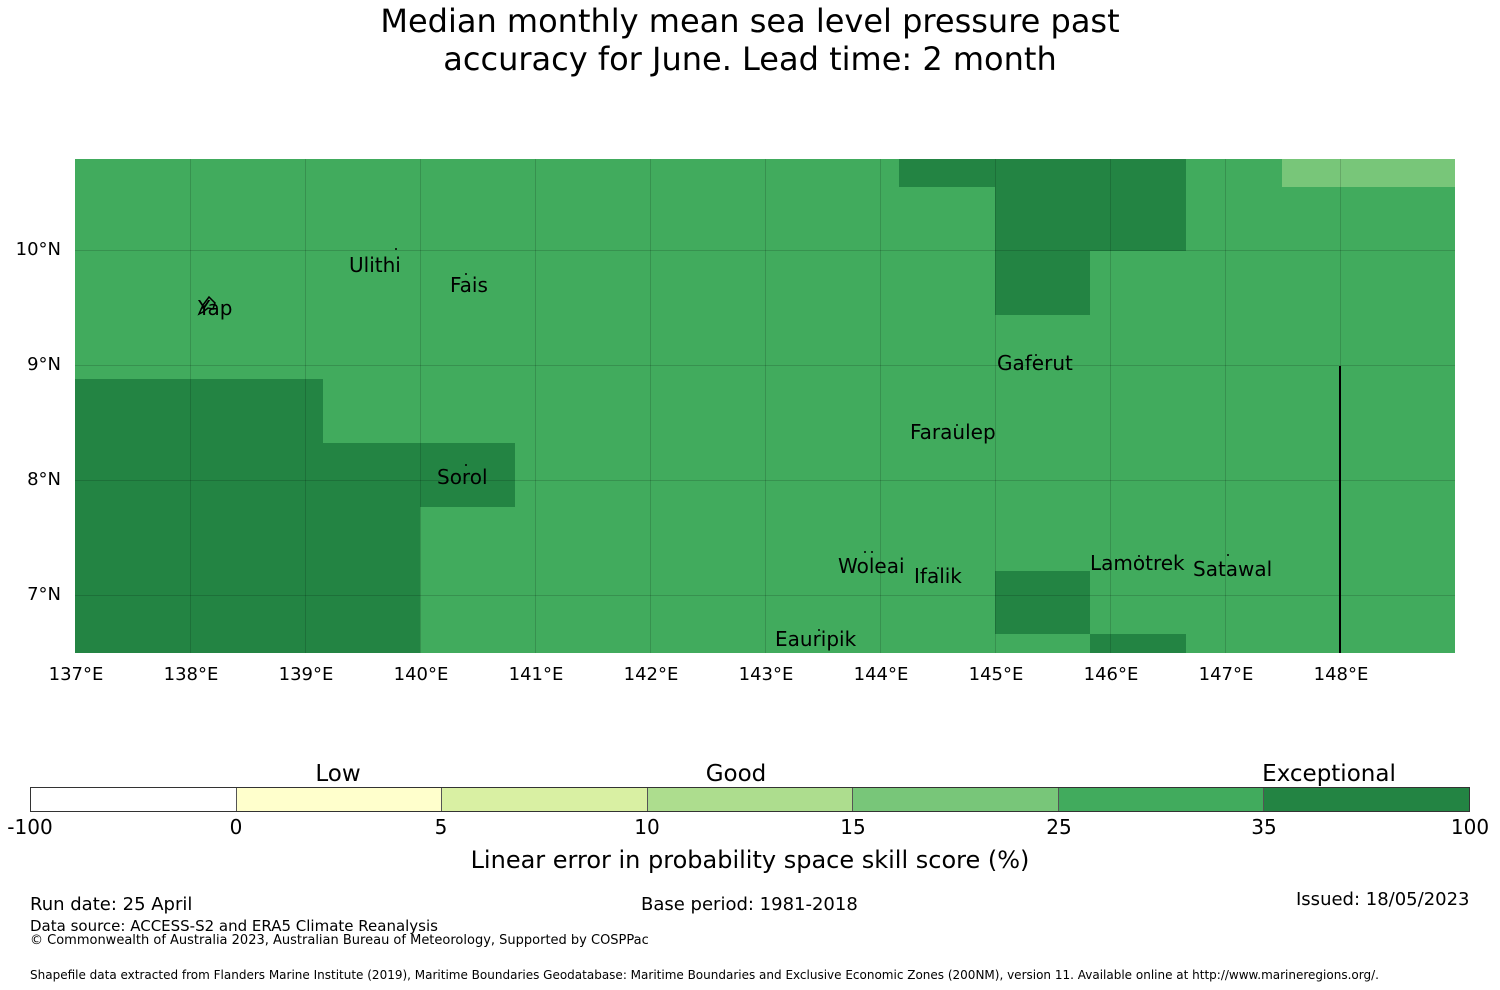 Image resolution: width=1500 pixels, height=990 pixels. What do you see at coordinates (1233, 569) in the screenshot?
I see `place-label-satawal: Satawal` at bounding box center [1233, 569].